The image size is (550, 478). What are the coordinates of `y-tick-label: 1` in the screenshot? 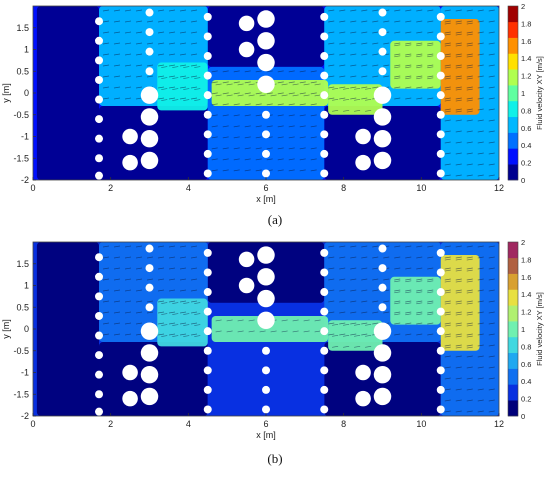 It's located at (26, 286).